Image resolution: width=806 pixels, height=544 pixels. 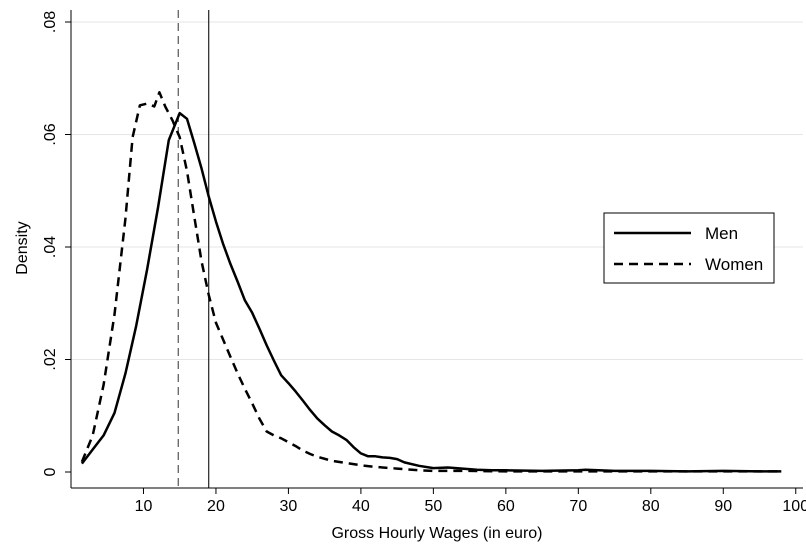 I want to click on x-axis-title: Gross Hourly Wages (in euro), so click(x=436, y=533).